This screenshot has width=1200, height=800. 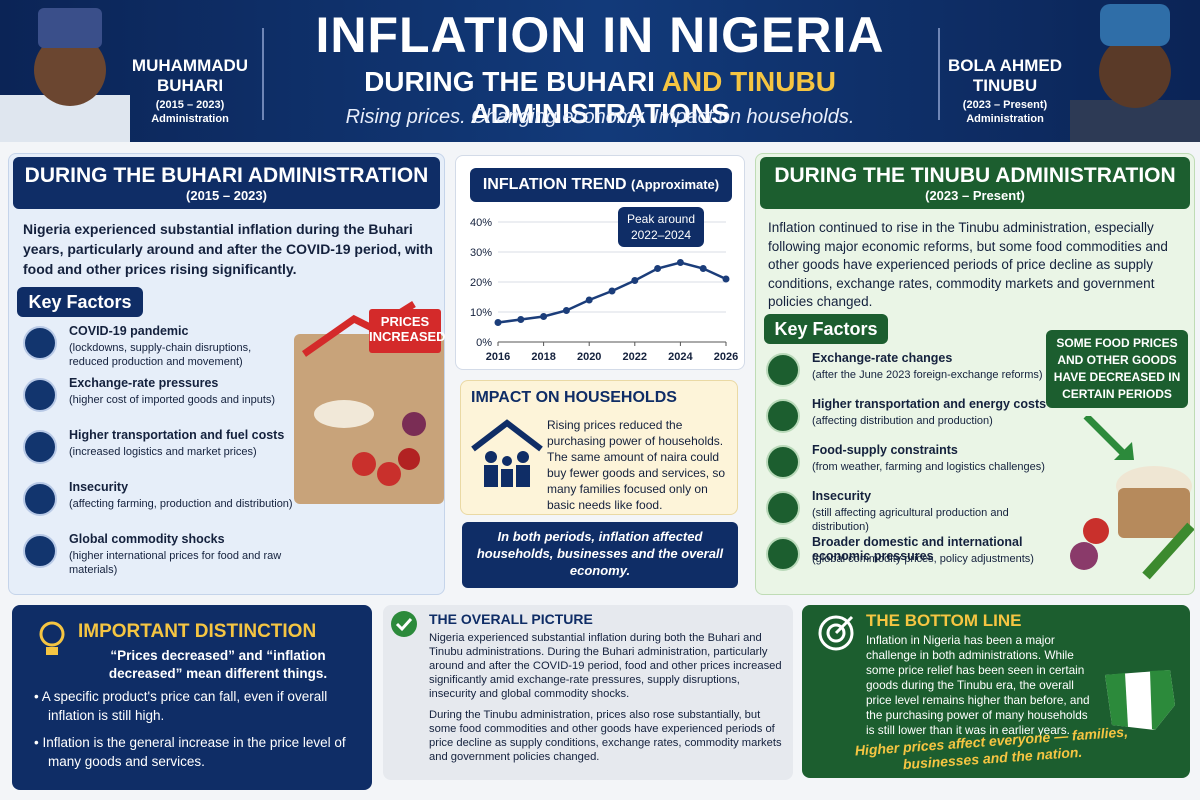 I want to click on y-tick-label: 10%, so click(x=481, y=313).